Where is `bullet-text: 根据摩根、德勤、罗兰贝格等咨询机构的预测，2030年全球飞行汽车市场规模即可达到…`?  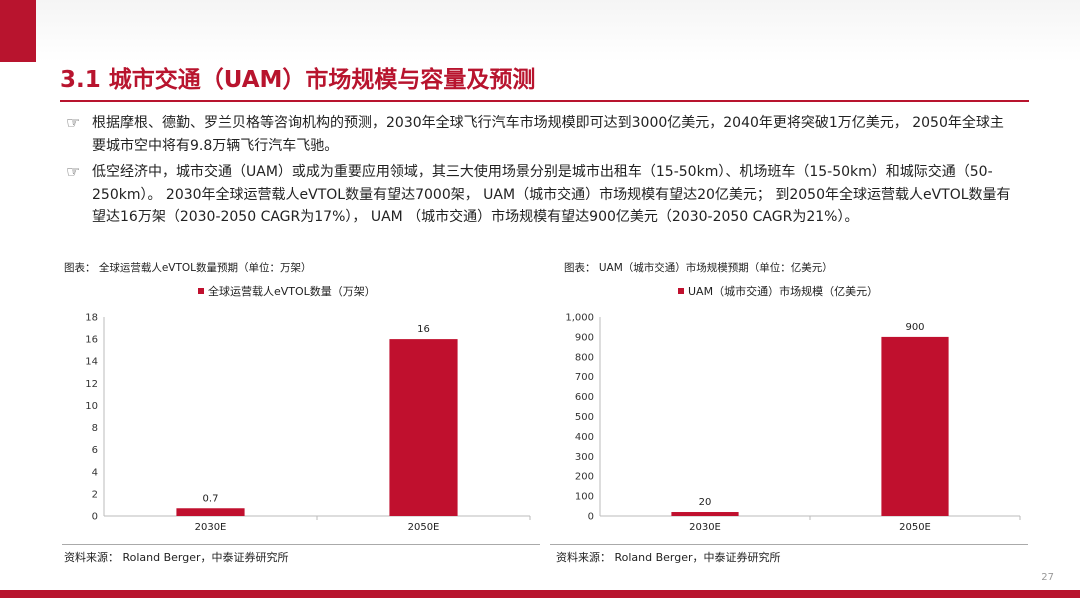
bullet-text: 根据摩根、德勤、罗兰贝格等咨询机构的预测，2030年全球飞行汽车市场规模即可达到… is located at coordinates (548, 134).